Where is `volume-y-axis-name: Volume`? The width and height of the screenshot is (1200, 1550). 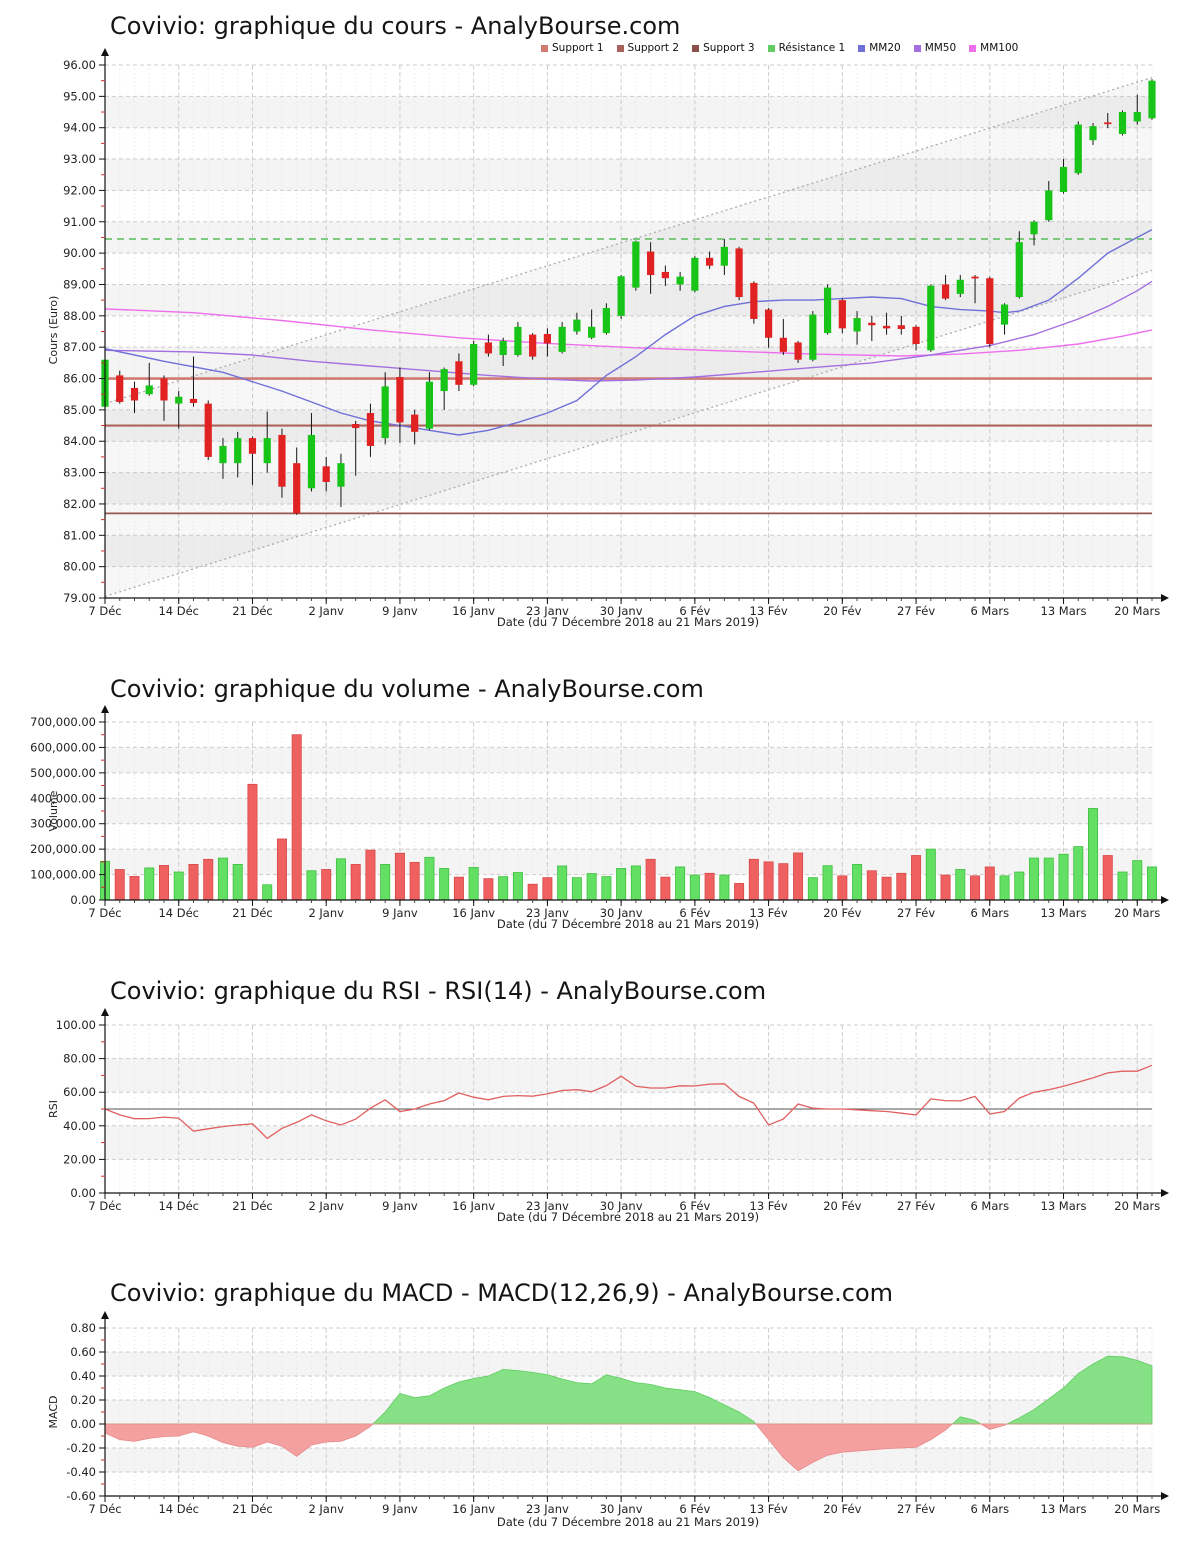 volume-y-axis-name: Volume is located at coordinates (53, 810).